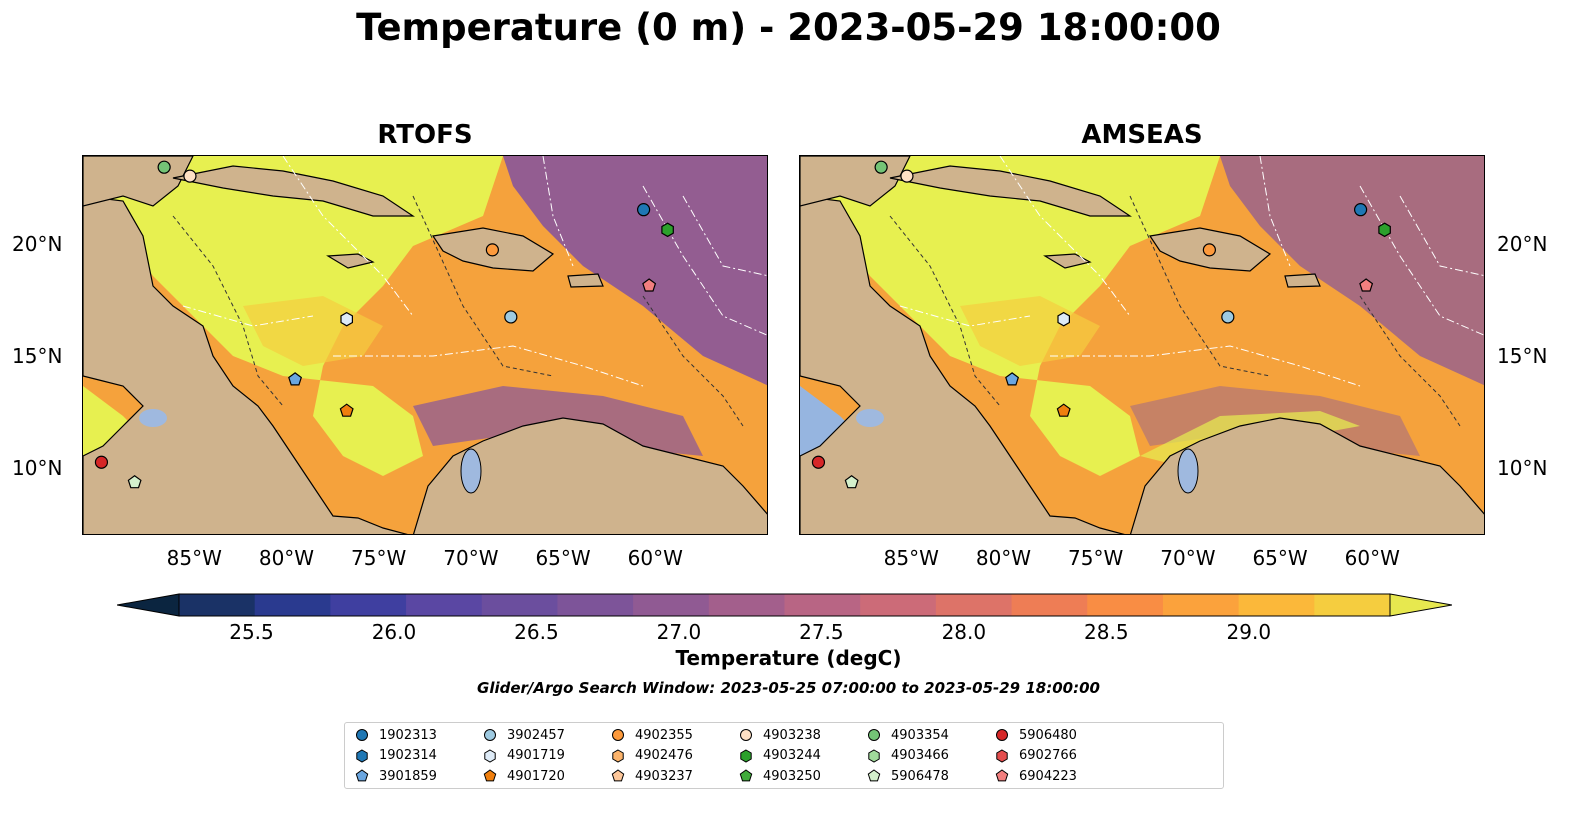  Describe the element at coordinates (964, 632) in the screenshot. I see `colorbar-tick-5: 28.0` at that location.